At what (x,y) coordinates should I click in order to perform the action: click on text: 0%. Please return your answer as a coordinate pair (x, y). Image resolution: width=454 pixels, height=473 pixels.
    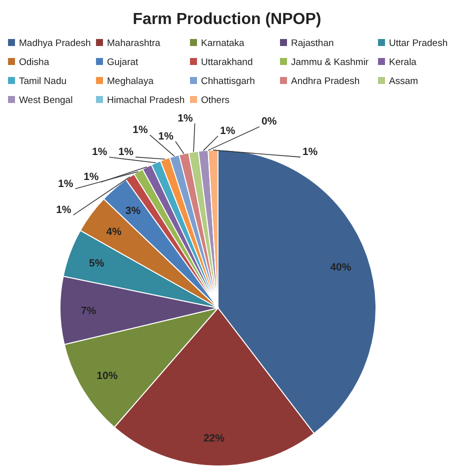
    Looking at the image, I should click on (269, 122).